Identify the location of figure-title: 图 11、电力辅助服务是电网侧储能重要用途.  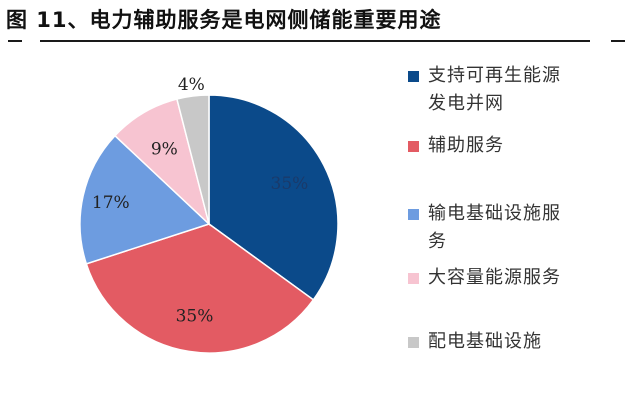
(224, 20).